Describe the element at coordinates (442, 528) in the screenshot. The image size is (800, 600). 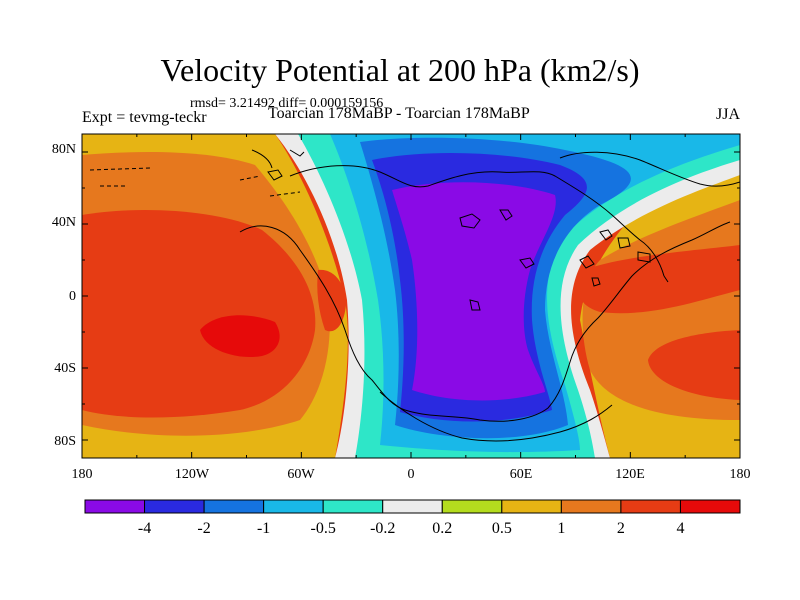
I see `colorbar-label: 0.2` at that location.